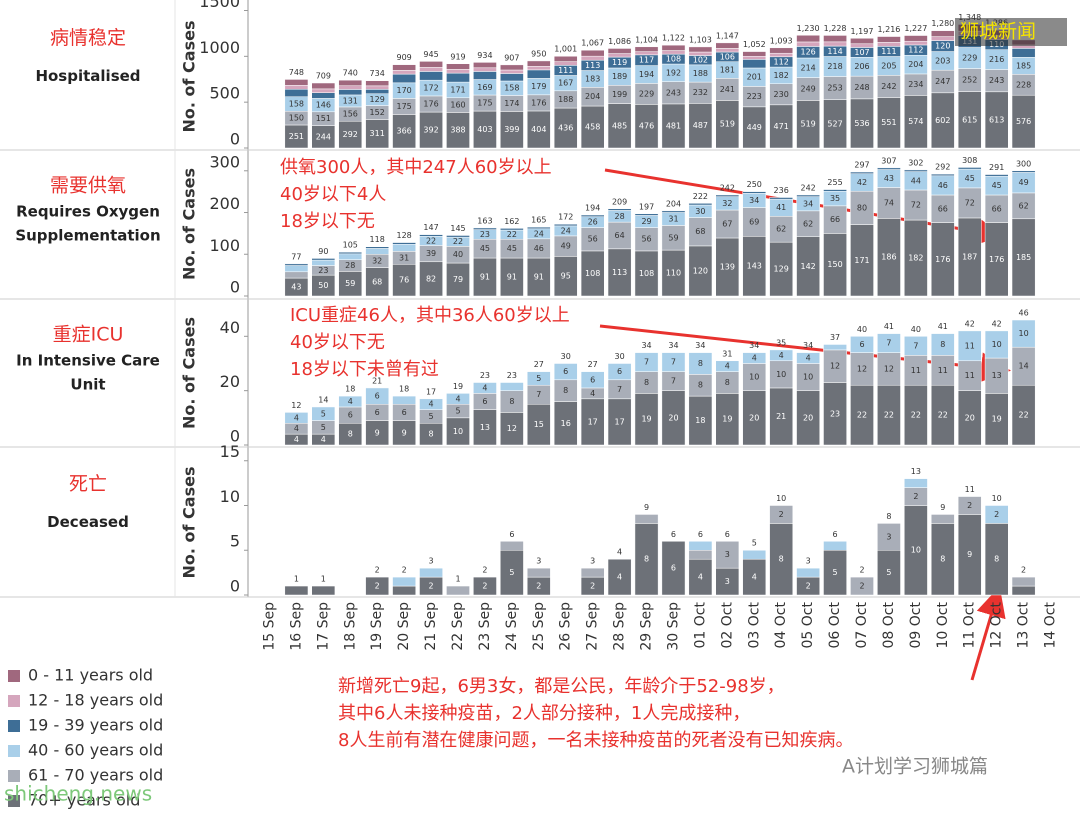 The height and width of the screenshot is (813, 1080). Describe the element at coordinates (915, 84) in the screenshot. I see `segment-label: 234` at that location.